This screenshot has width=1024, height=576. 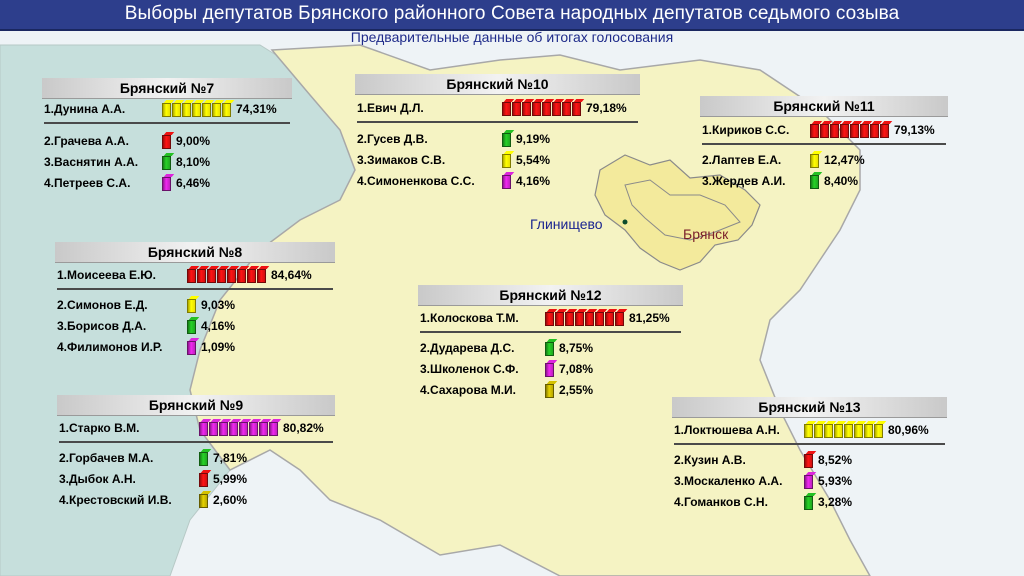 I want to click on candidate-percent: 8,52%, so click(x=835, y=460).